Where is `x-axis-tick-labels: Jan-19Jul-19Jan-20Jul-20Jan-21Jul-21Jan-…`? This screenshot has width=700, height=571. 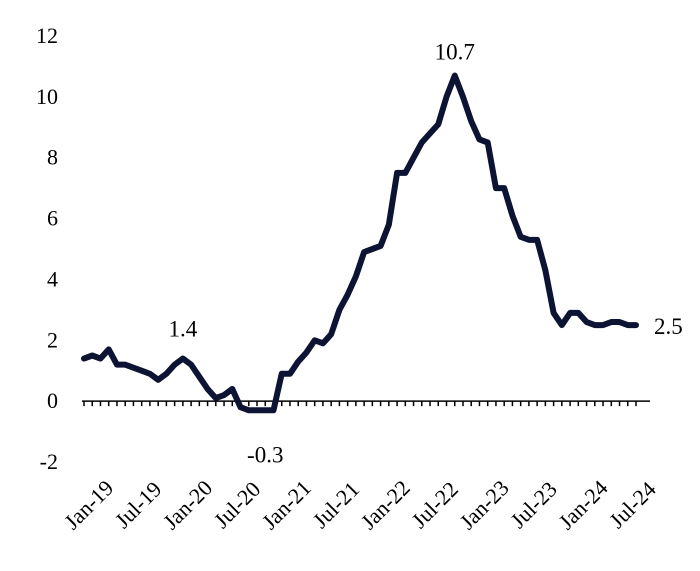 x-axis-tick-labels: Jan-19Jul-19Jan-20Jul-20Jan-21Jul-21Jan-… is located at coordinates (360, 504).